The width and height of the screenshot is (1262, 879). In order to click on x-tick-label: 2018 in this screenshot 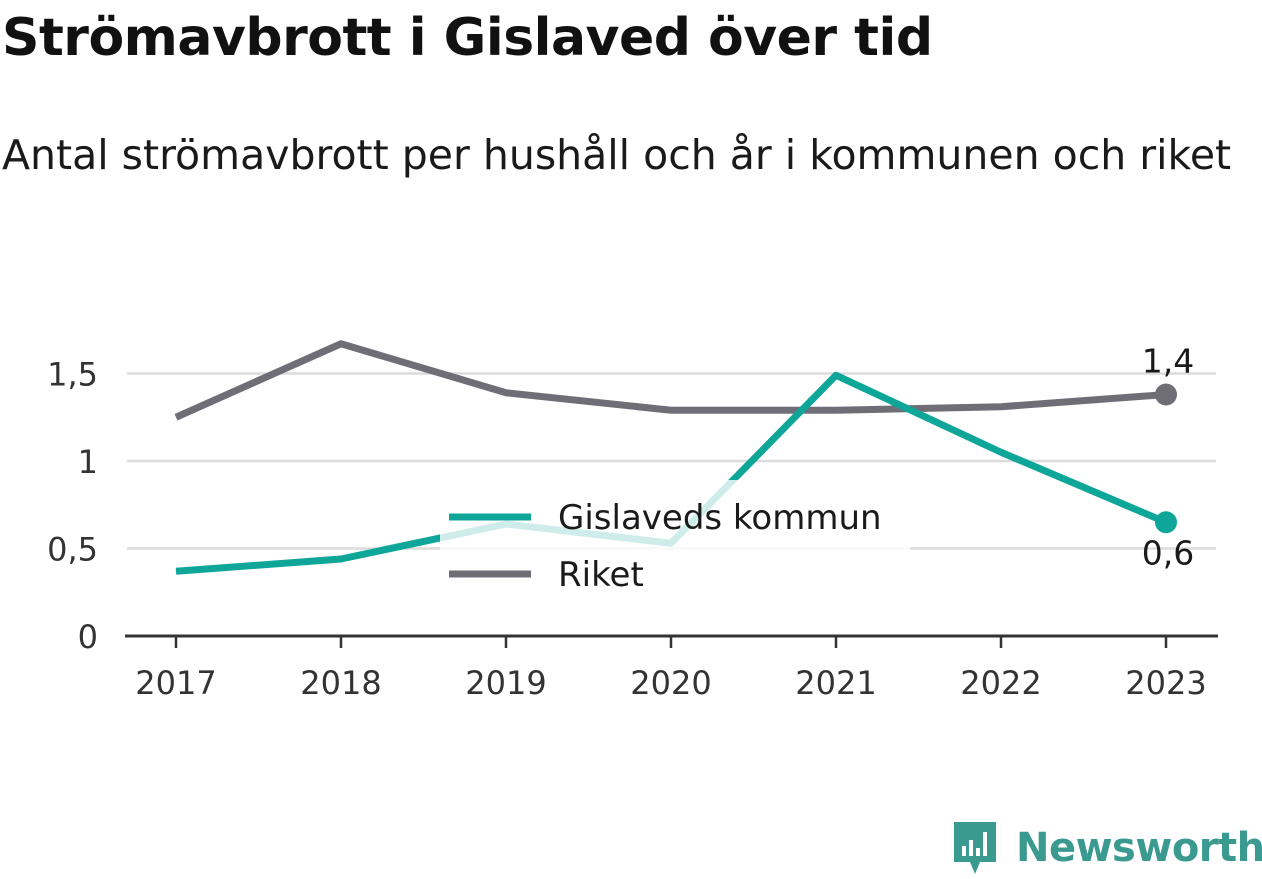, I will do `click(340, 683)`.